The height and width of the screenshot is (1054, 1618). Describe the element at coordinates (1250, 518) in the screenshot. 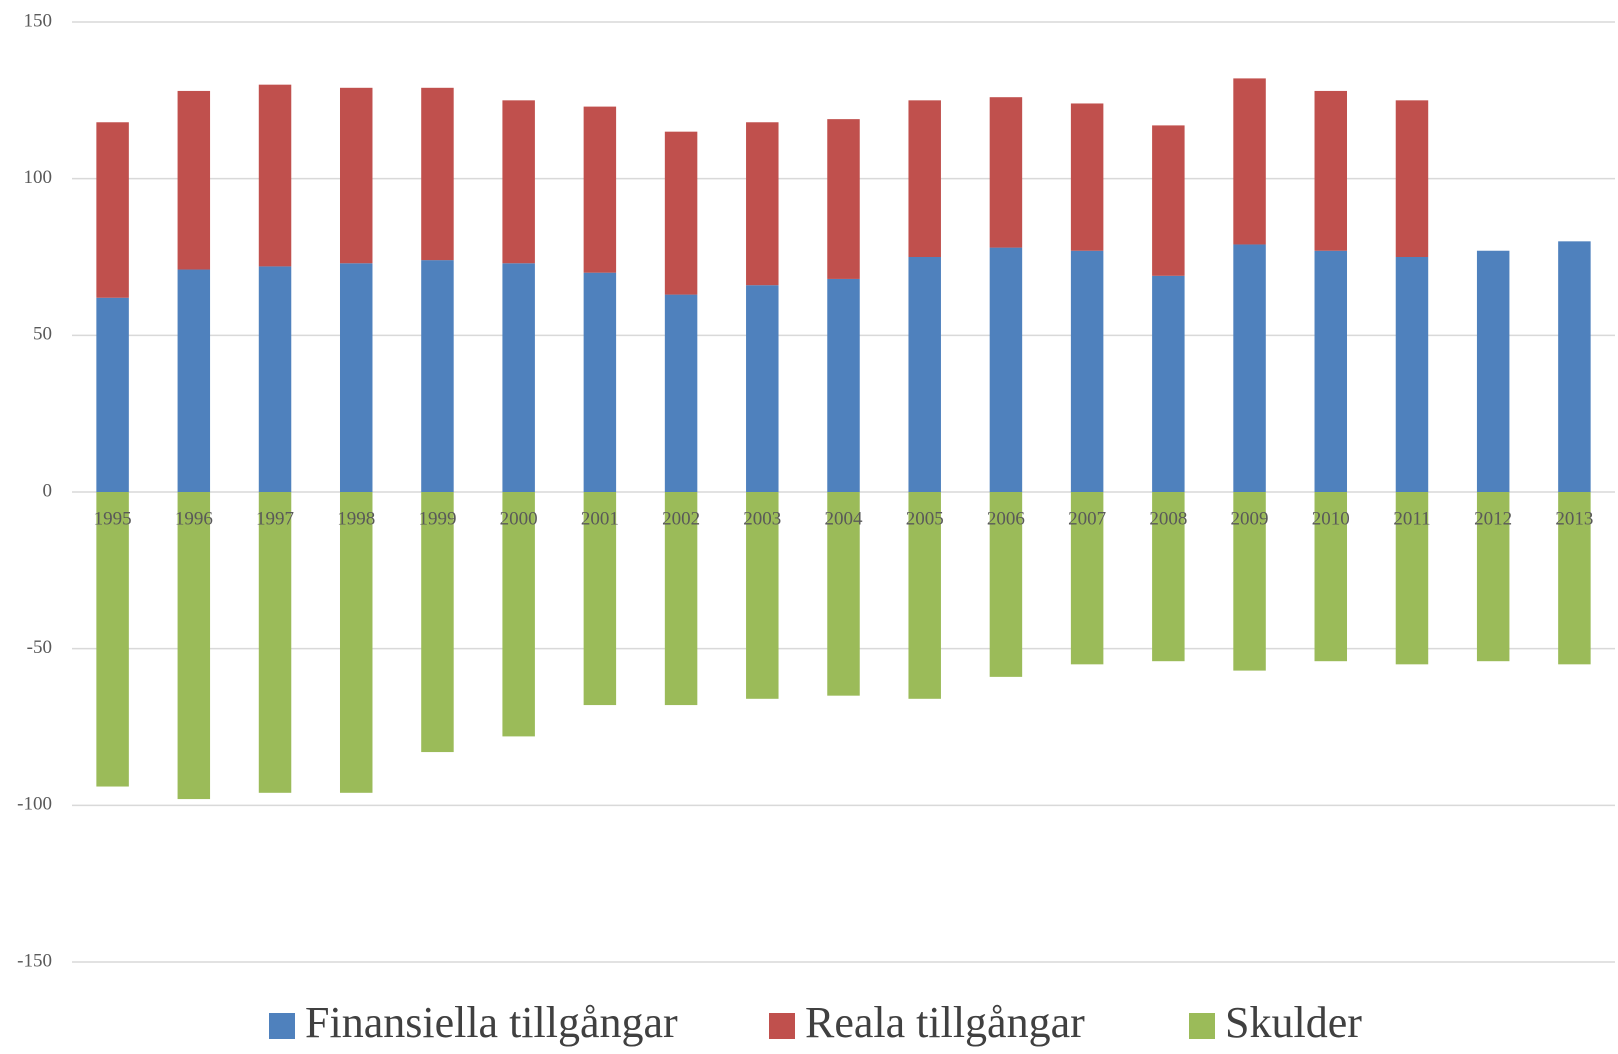

I see `x-tick-label: 2009` at that location.